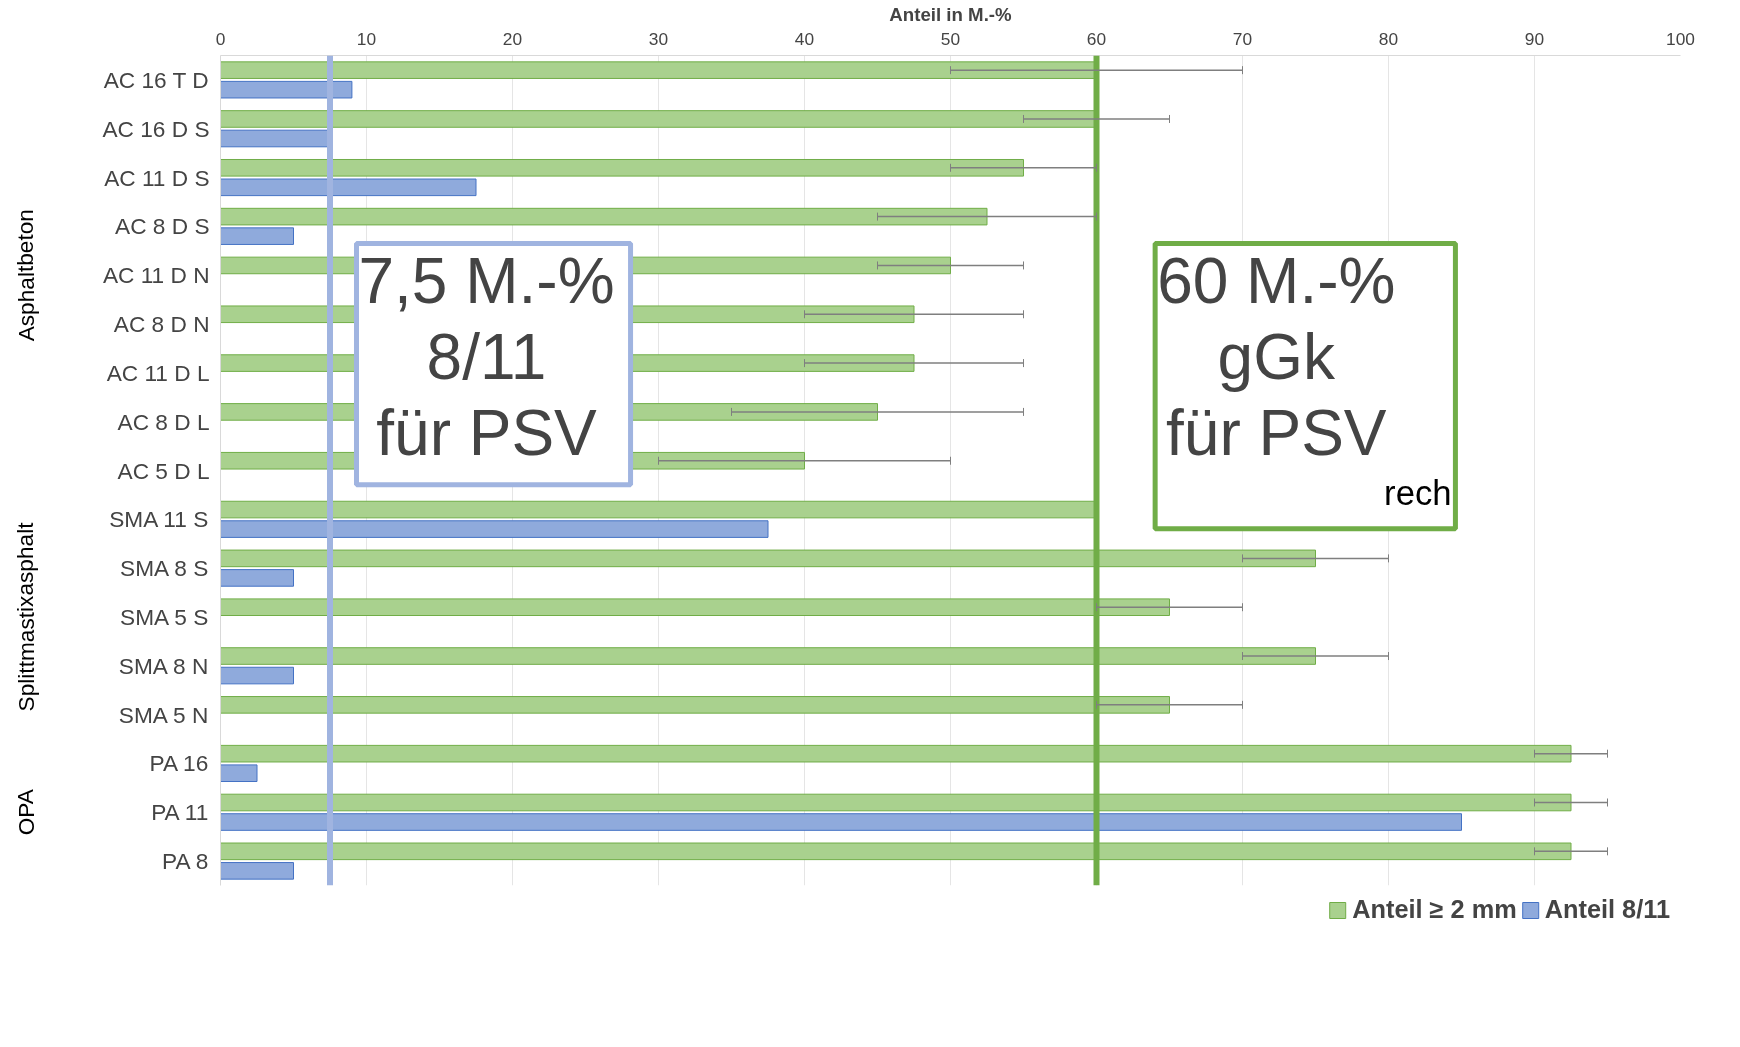 The width and height of the screenshot is (1740, 1047). I want to click on x-tick-label: 50, so click(950, 38).